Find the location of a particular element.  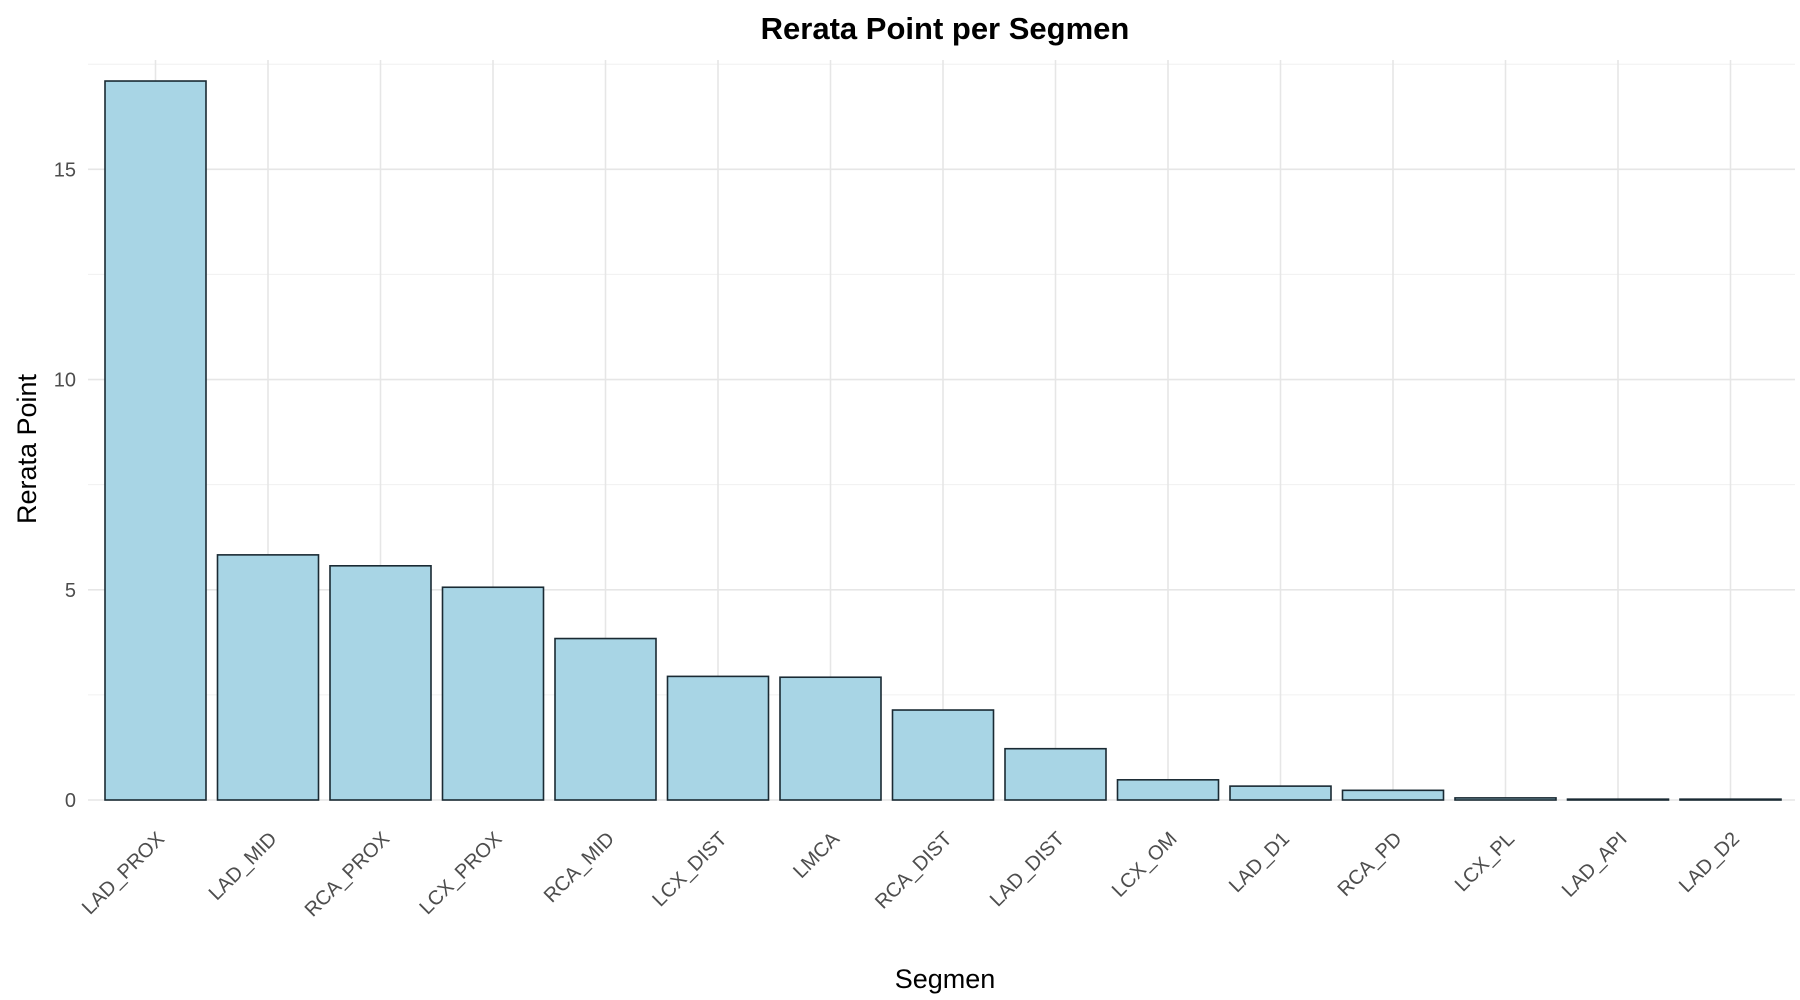

x-tick-label: LAD_MID is located at coordinates (243, 866).